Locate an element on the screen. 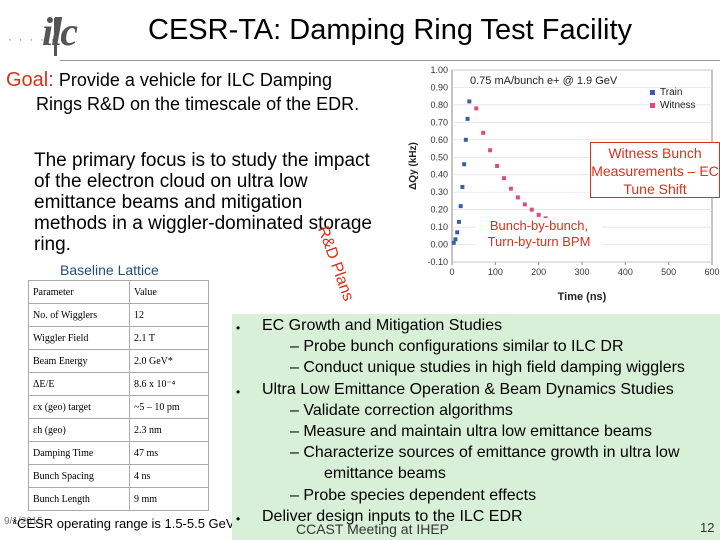  value-cell: Value is located at coordinates (169, 292).